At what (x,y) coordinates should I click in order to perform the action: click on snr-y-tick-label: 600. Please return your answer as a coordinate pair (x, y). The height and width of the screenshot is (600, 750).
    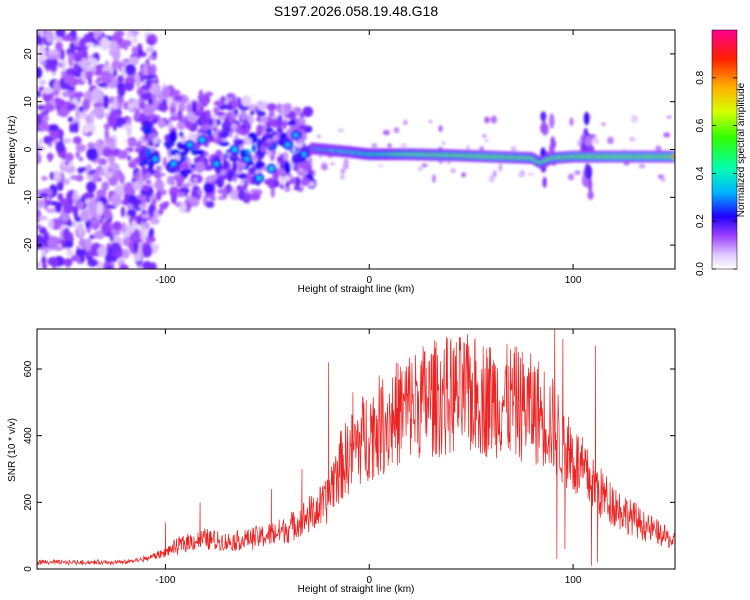
    Looking at the image, I should click on (28, 368).